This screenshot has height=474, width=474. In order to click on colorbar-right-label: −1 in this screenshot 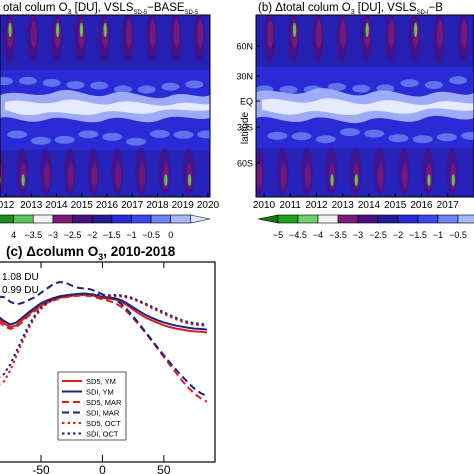, I will do `click(438, 235)`.